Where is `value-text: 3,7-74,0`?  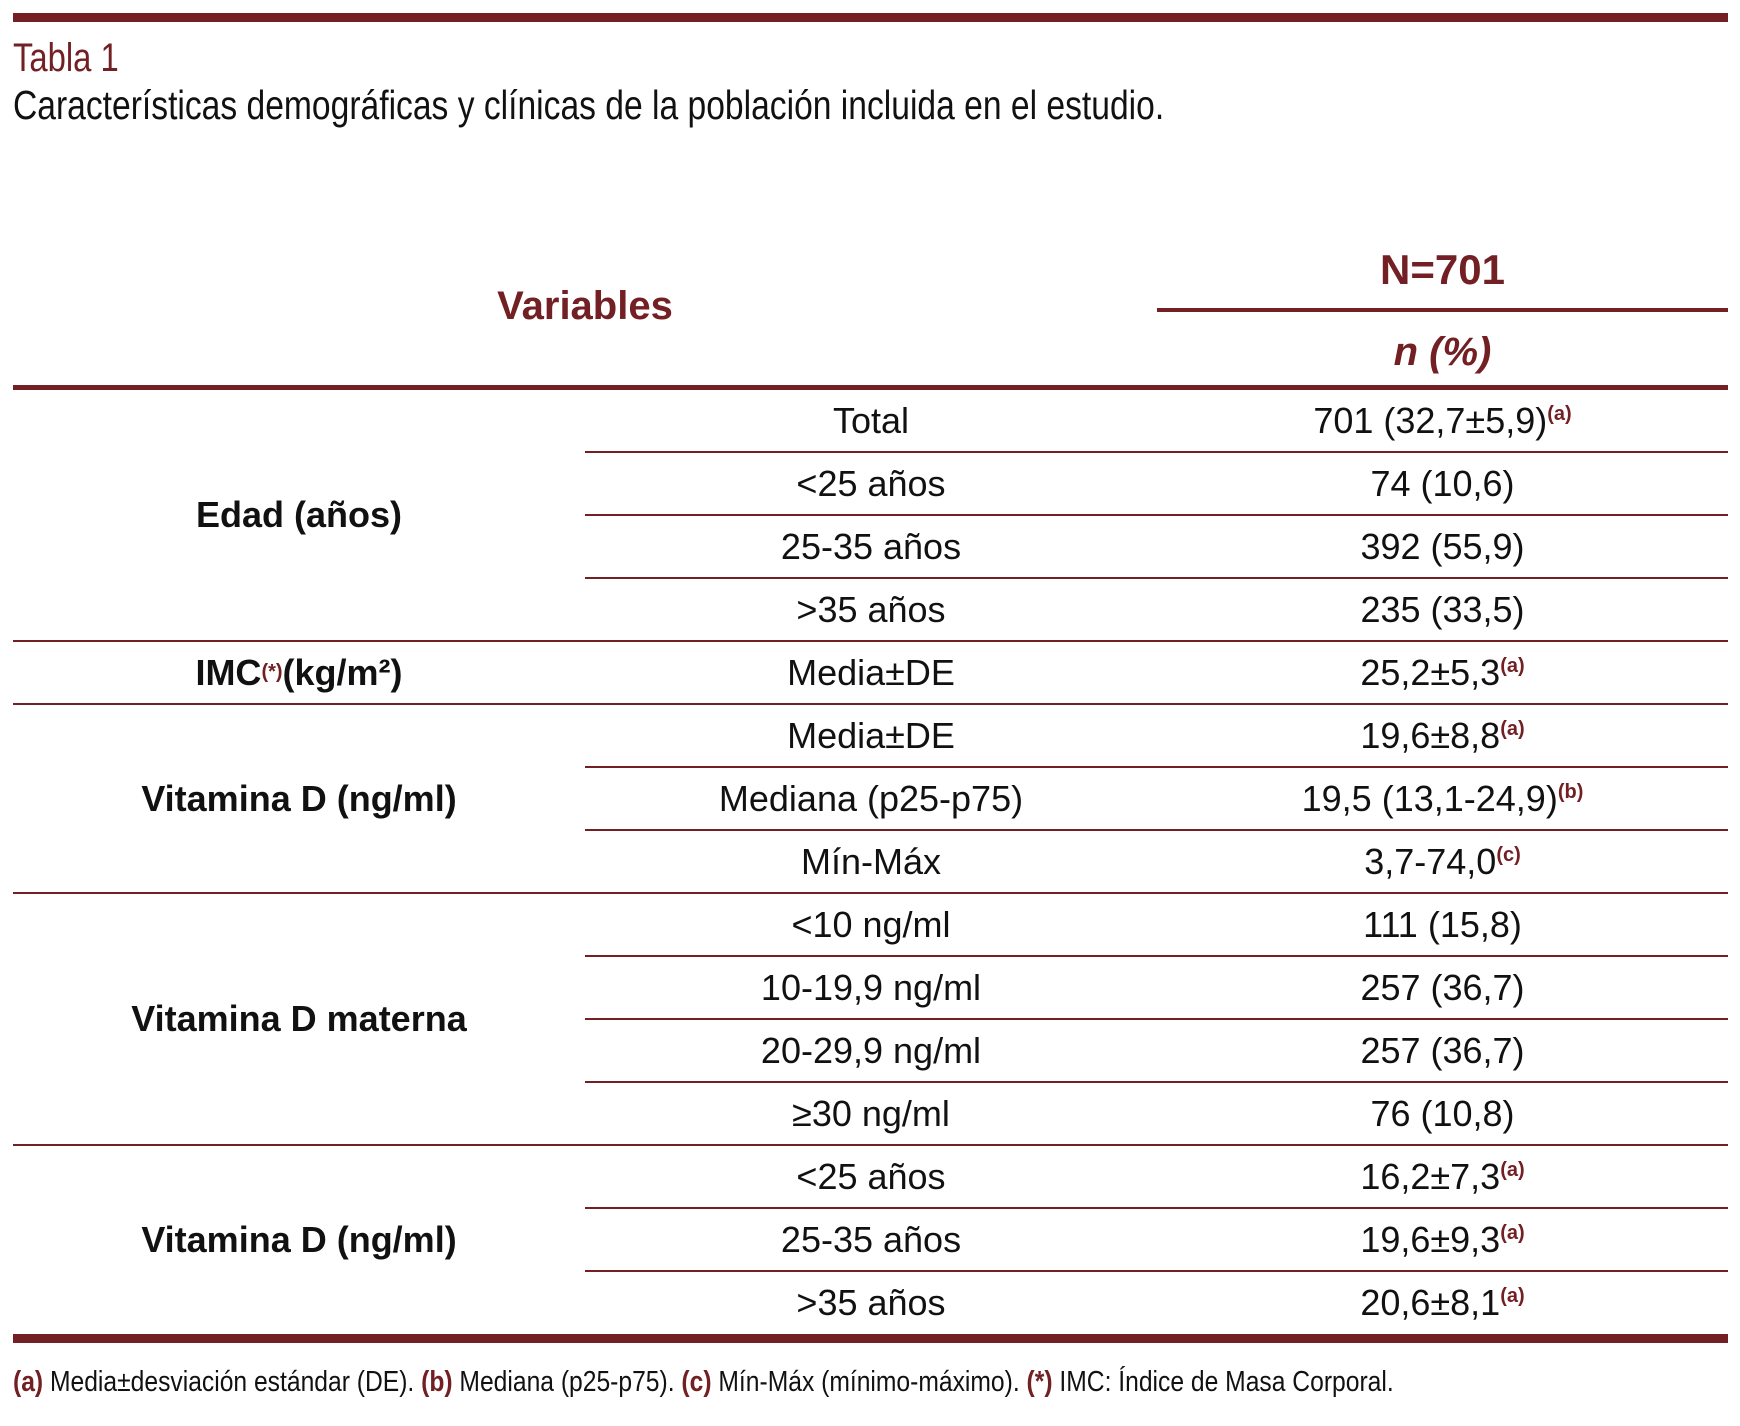 value-text: 3,7-74,0 is located at coordinates (1430, 861).